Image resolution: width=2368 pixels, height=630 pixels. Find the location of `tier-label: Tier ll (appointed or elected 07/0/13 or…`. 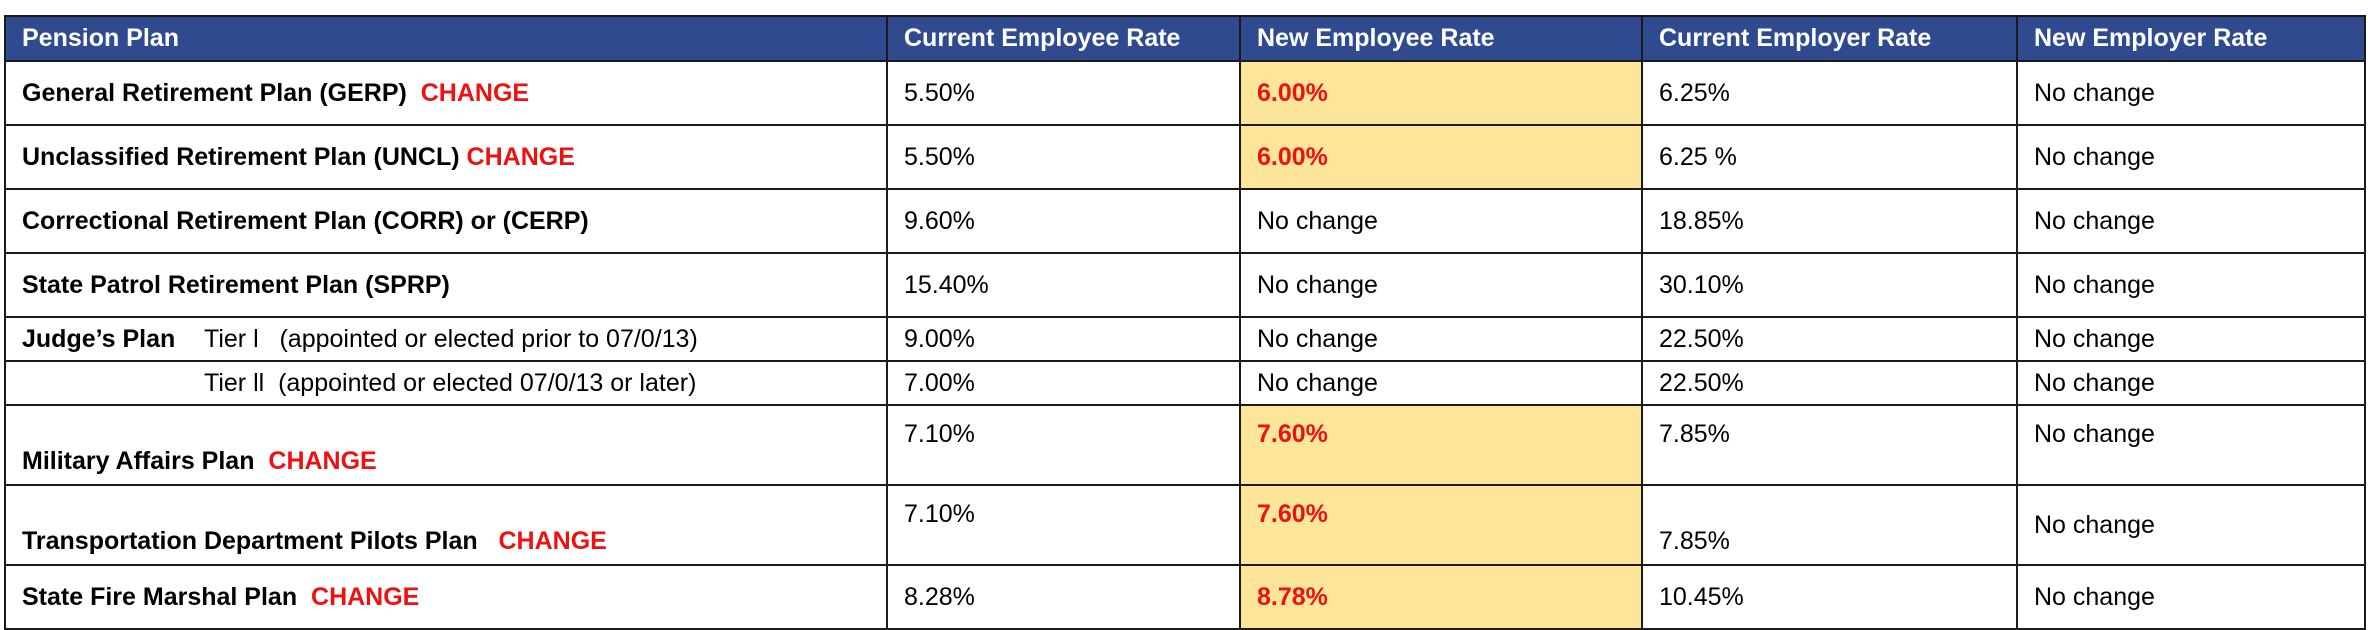

tier-label: Tier ll (appointed or elected 07/0/13 or… is located at coordinates (450, 382).